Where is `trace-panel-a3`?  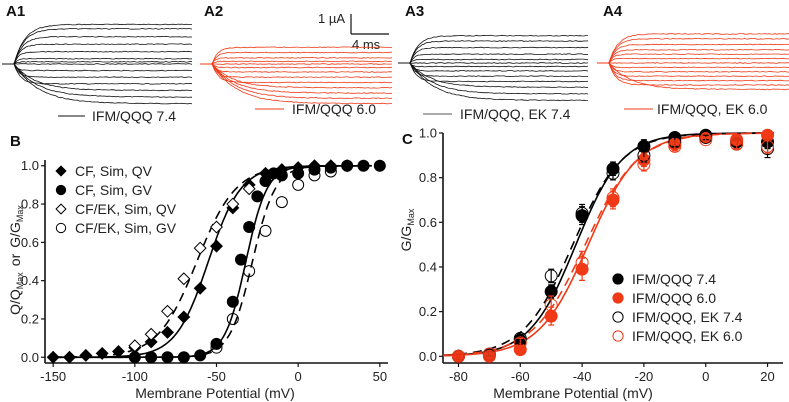 trace-panel-a3 is located at coordinates (493, 68).